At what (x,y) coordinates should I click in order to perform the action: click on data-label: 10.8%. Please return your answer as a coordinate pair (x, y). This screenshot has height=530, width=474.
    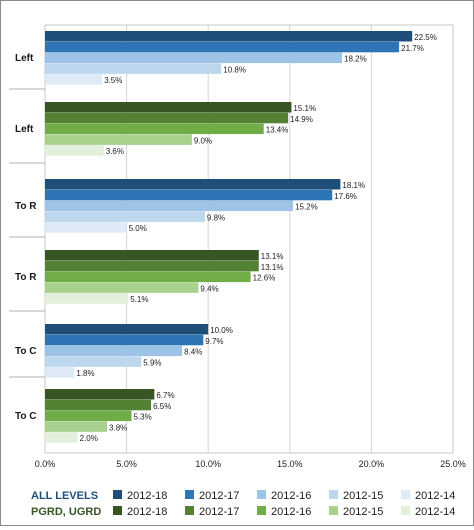
    Looking at the image, I should click on (234, 69).